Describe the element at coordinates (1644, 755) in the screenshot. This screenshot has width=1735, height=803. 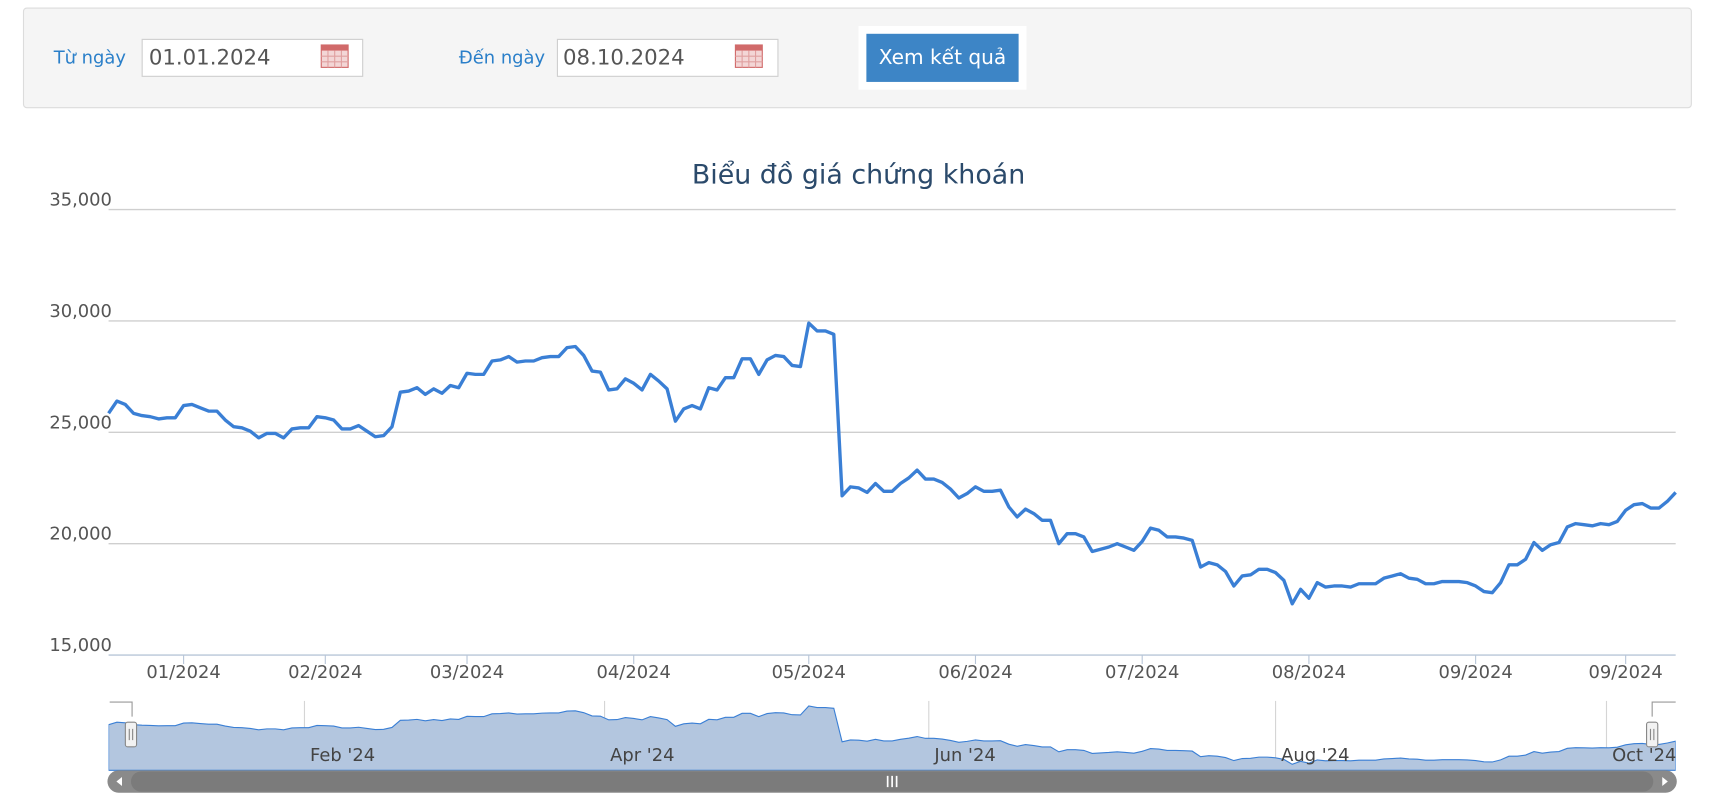
I see `navigator-label: Oct '24` at that location.